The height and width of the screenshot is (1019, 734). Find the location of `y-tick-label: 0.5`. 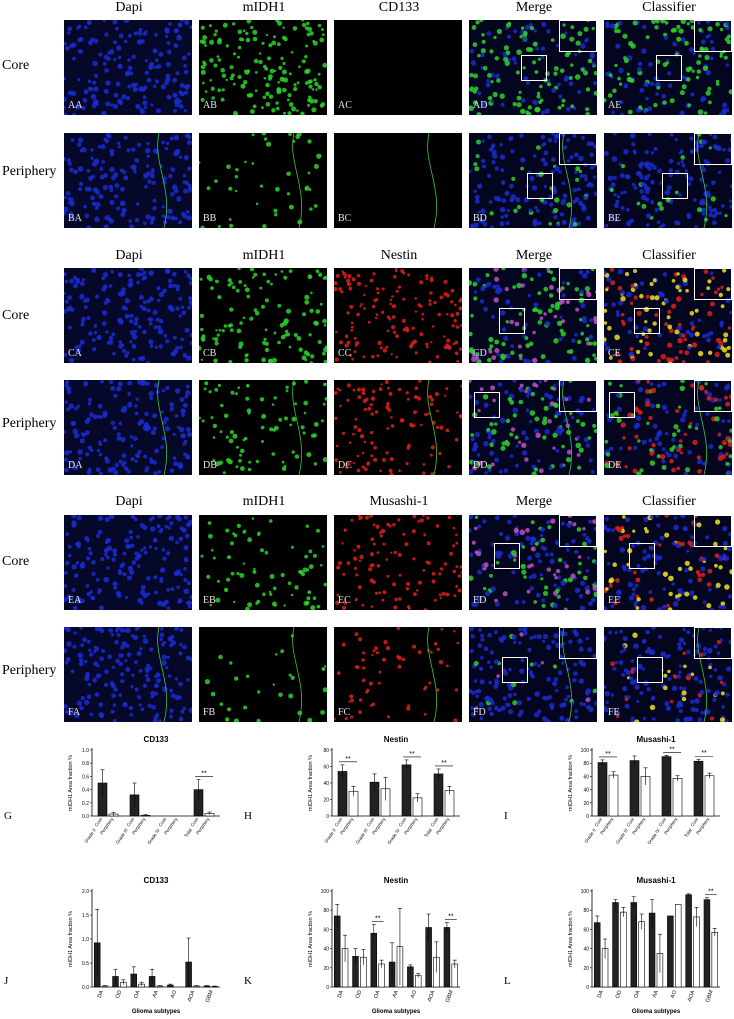

y-tick-label: 0.5 is located at coordinates (85, 964).